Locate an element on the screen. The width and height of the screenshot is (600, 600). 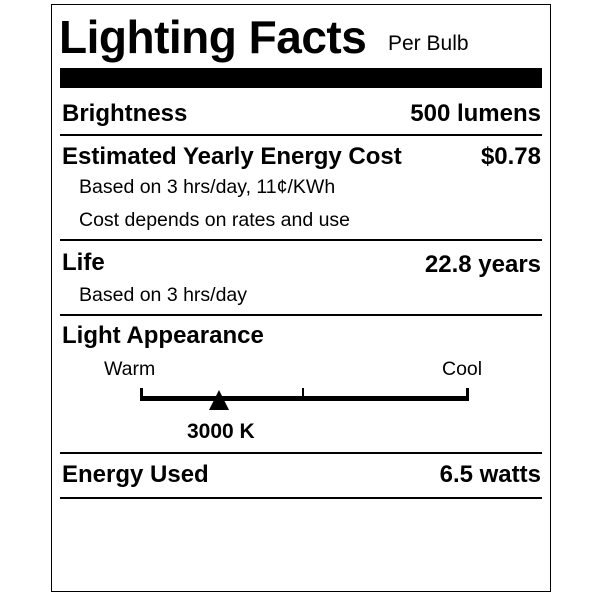
label-subtitle: Per Bulb is located at coordinates (428, 43).